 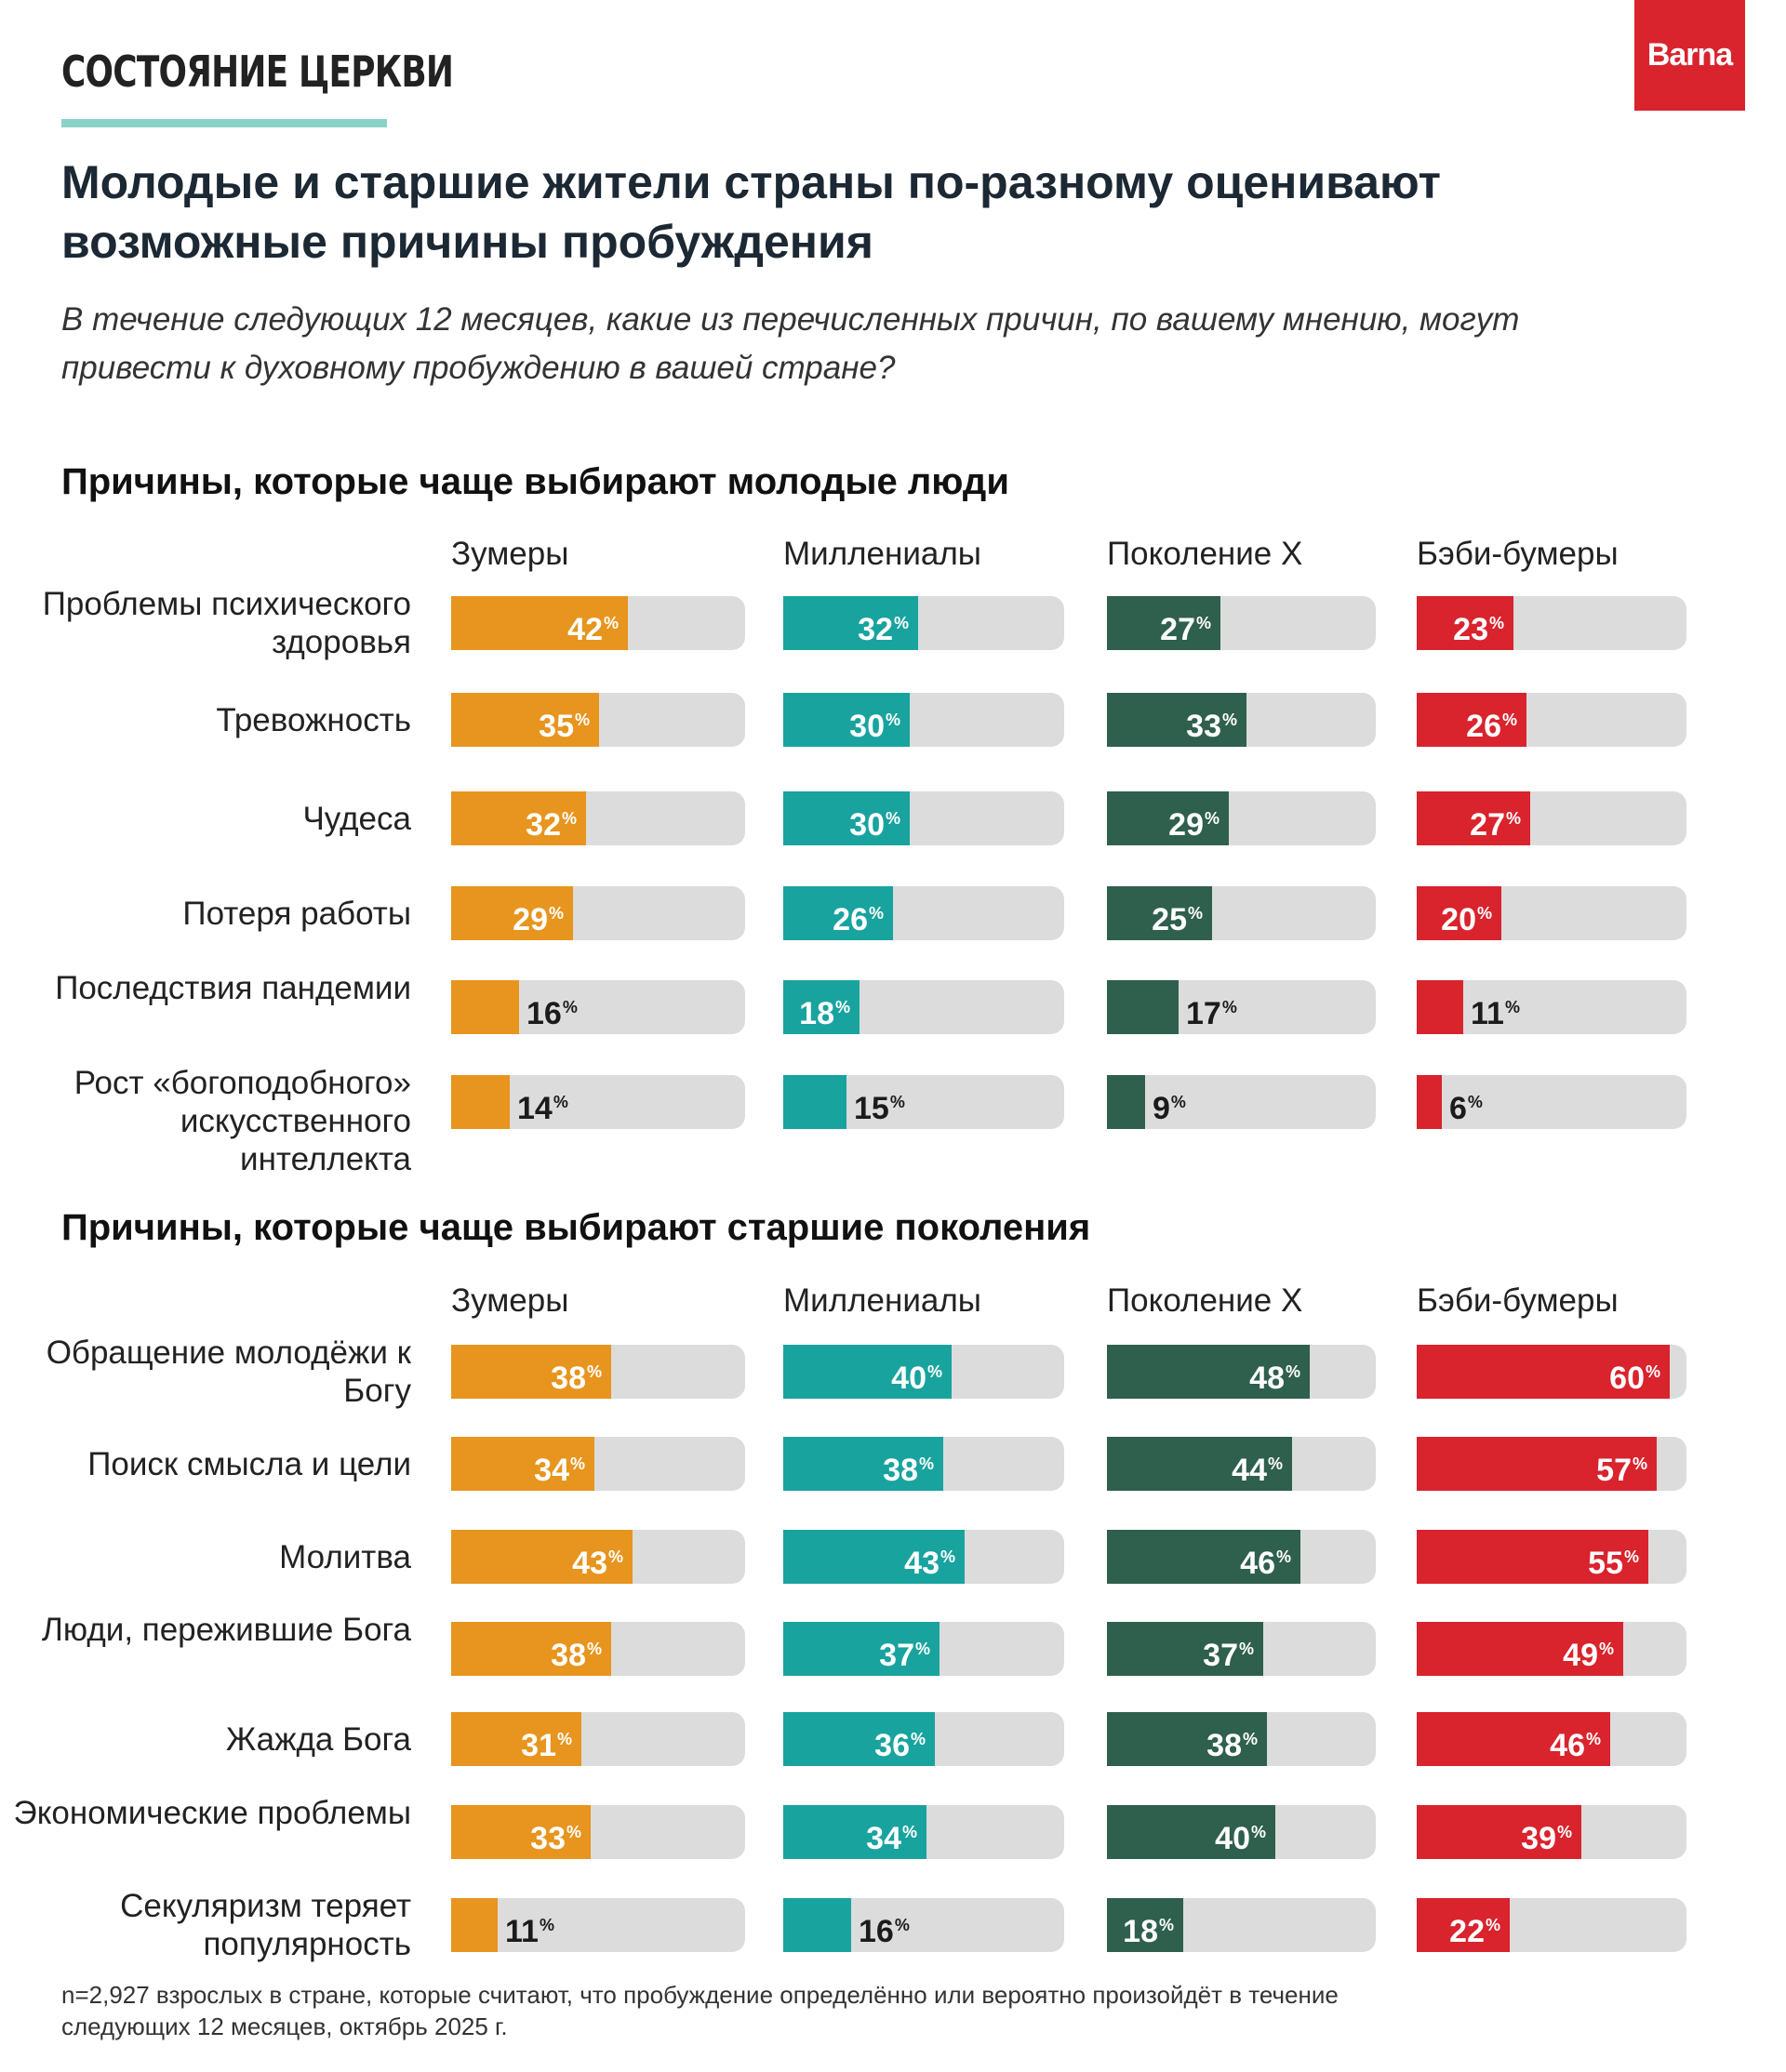 What do you see at coordinates (1458, 1108) in the screenshot?
I see `bar-value: 6` at bounding box center [1458, 1108].